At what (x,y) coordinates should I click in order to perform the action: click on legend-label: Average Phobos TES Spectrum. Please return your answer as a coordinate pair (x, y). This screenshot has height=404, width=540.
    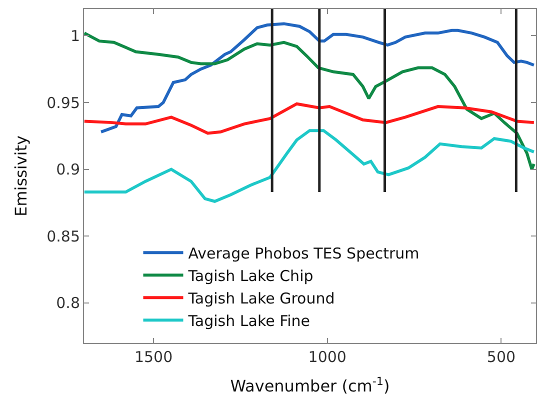
    Looking at the image, I should click on (304, 253).